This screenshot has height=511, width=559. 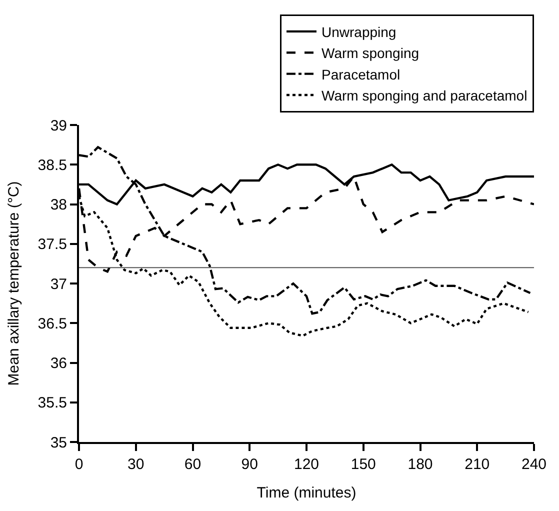 I want to click on x-tick-label: 90, so click(x=249, y=464).